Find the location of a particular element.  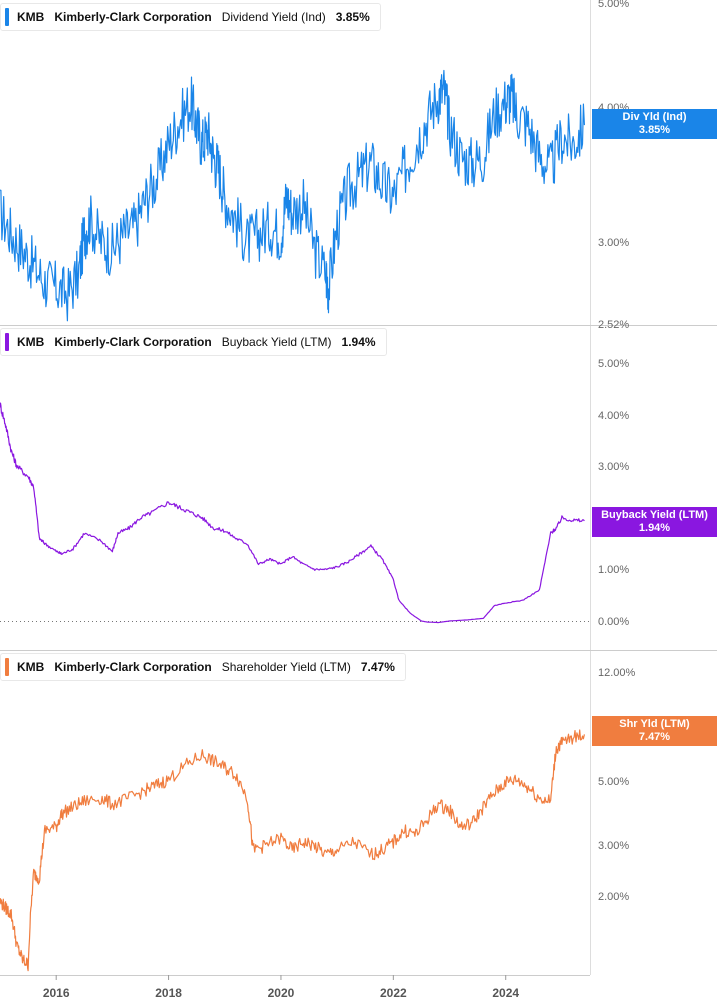

x-tick-label: 2024 is located at coordinates (505, 993).